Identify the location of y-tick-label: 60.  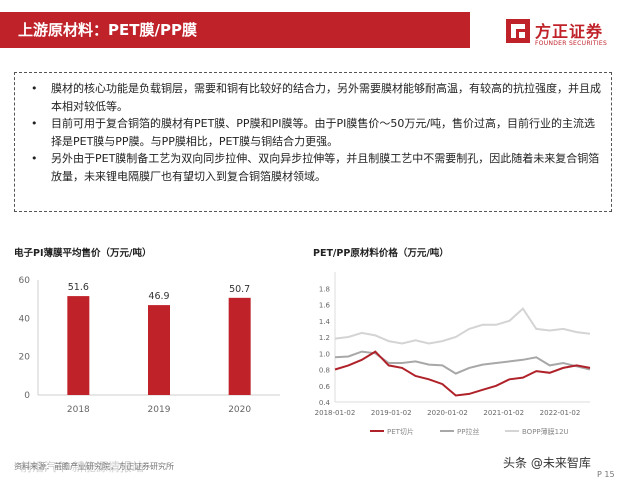
(25, 281).